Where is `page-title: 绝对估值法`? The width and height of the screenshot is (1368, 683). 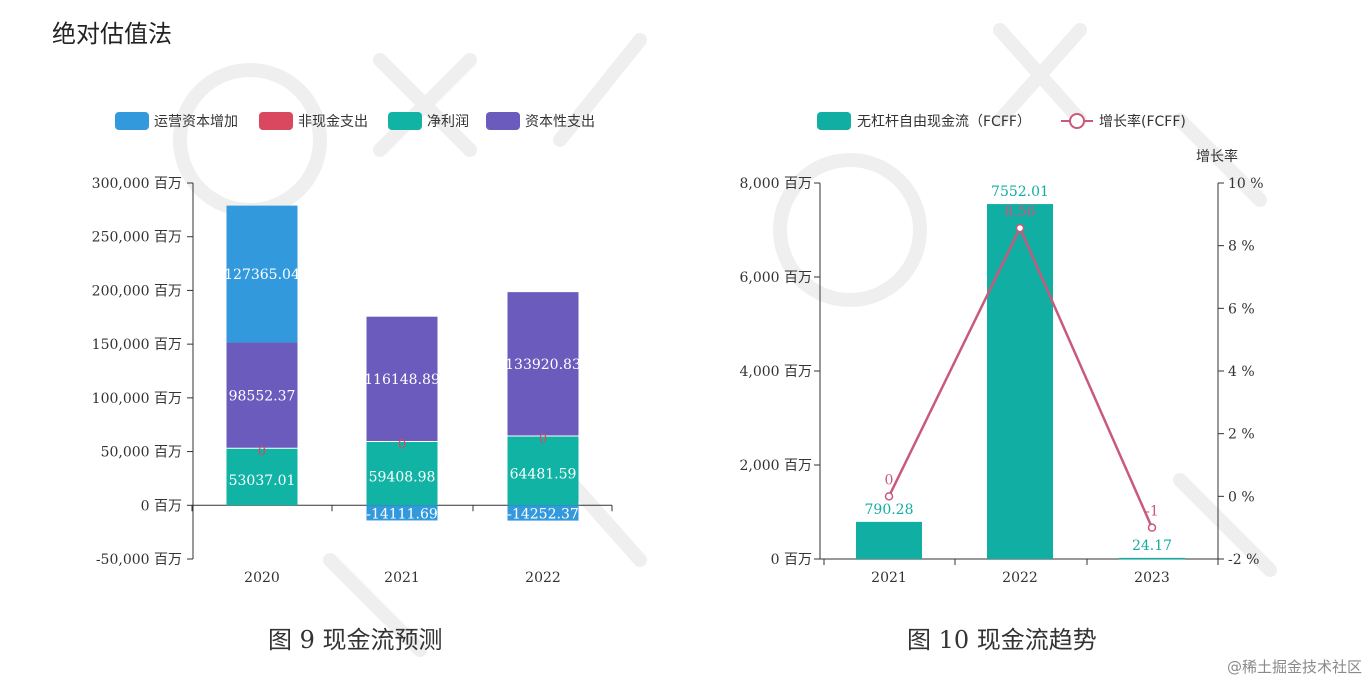 page-title: 绝对估值法 is located at coordinates (112, 34).